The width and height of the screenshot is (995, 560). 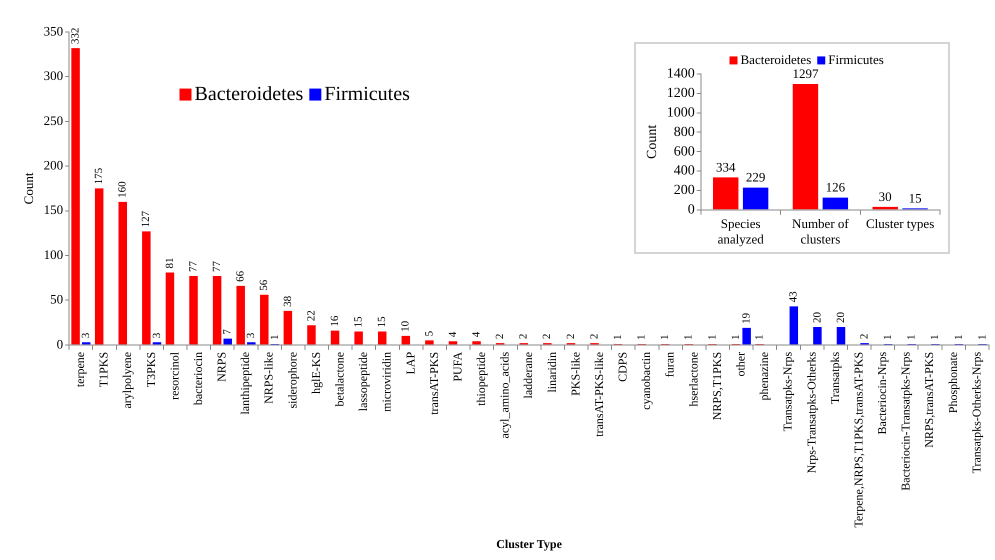 I want to click on x-tick-label: NRPS,transAT-PKS, so click(x=929, y=400).